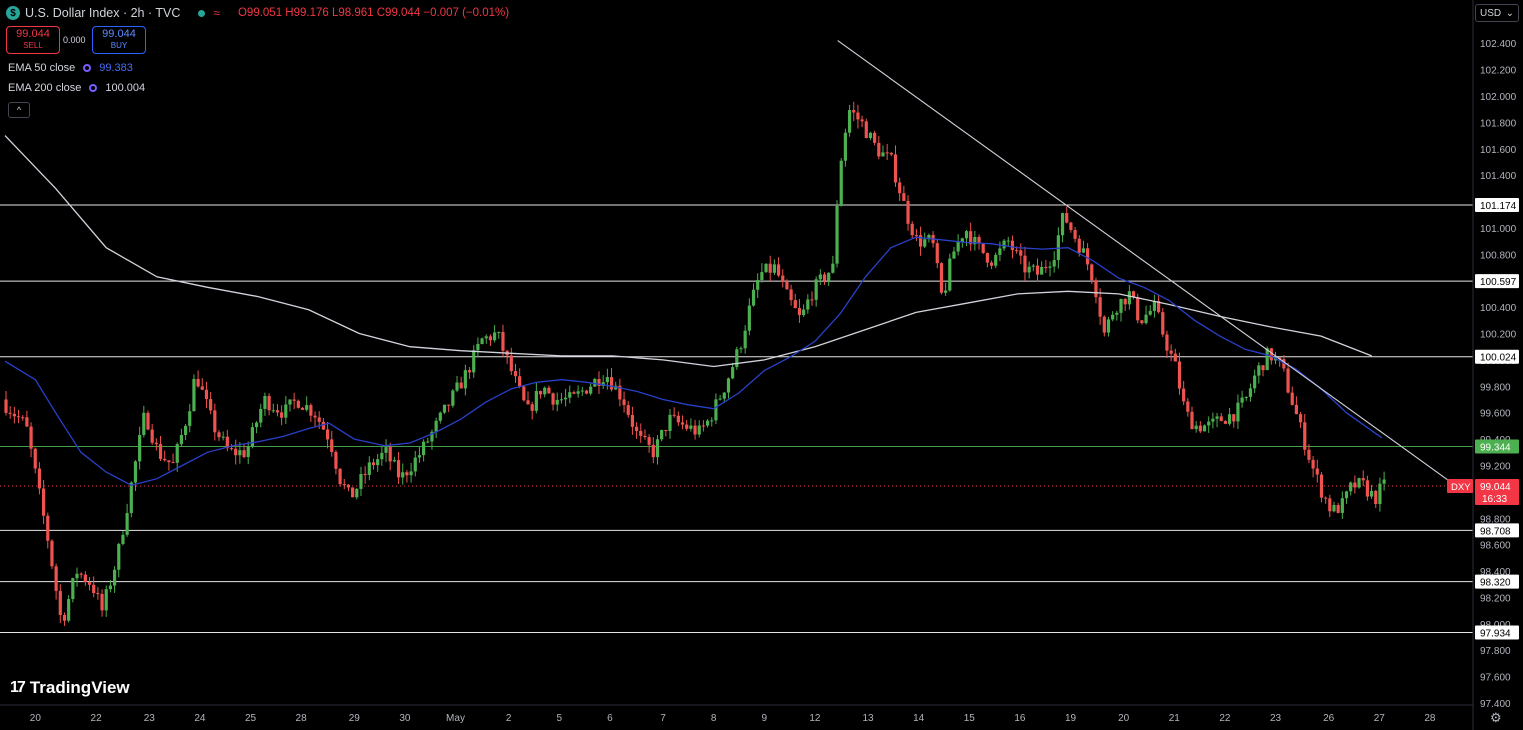 This screenshot has height=730, width=1523. Describe the element at coordinates (1495, 466) in the screenshot. I see `price-tick-label: 99.200` at that location.